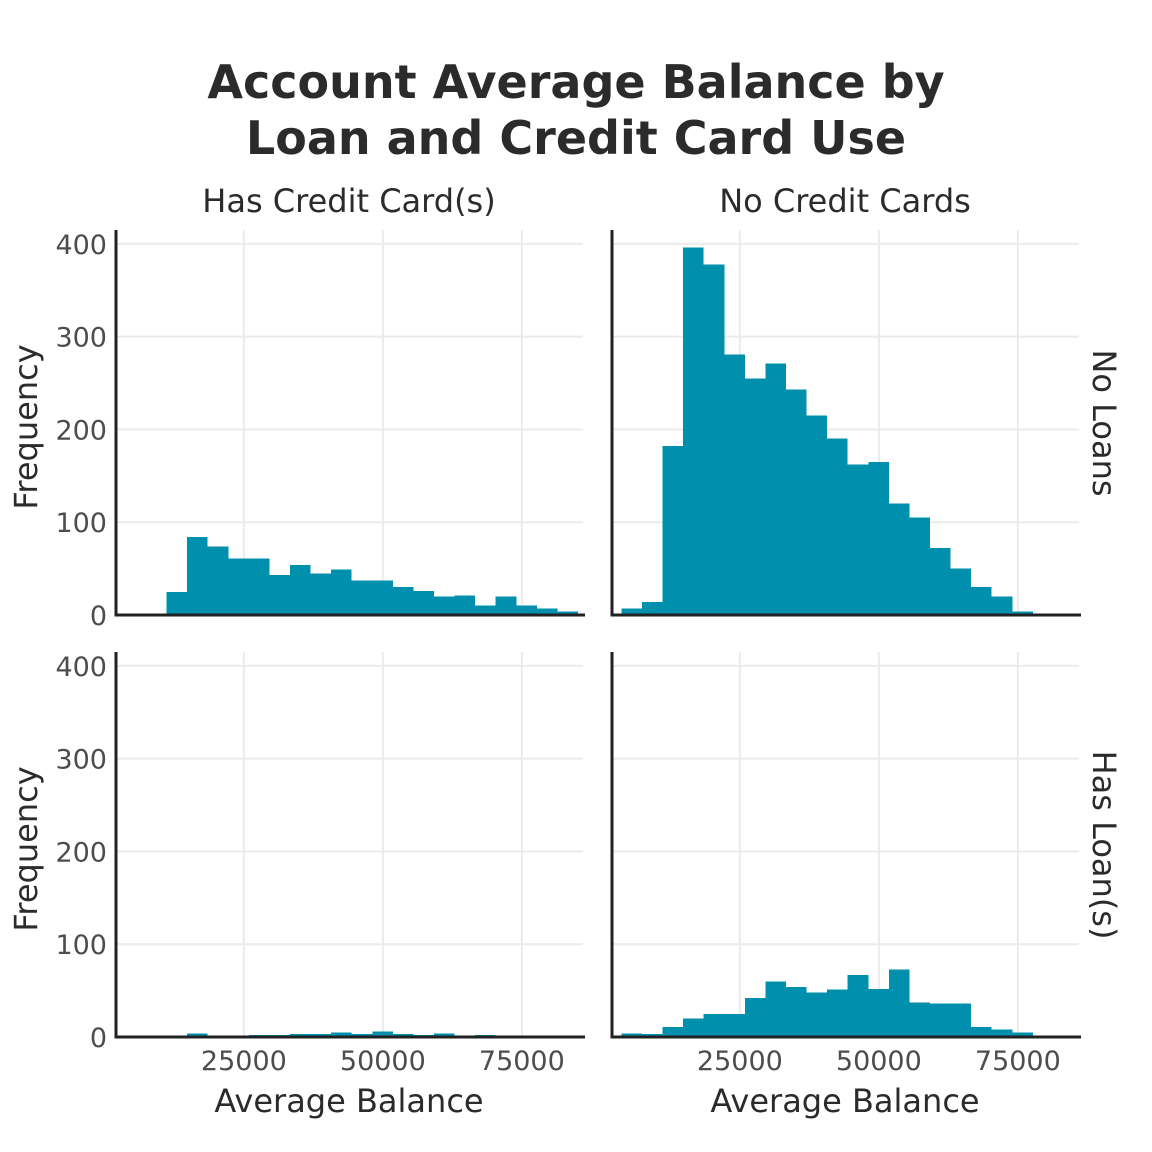  I want to click on x-axis-title-right: Average Balance, so click(844, 1101).